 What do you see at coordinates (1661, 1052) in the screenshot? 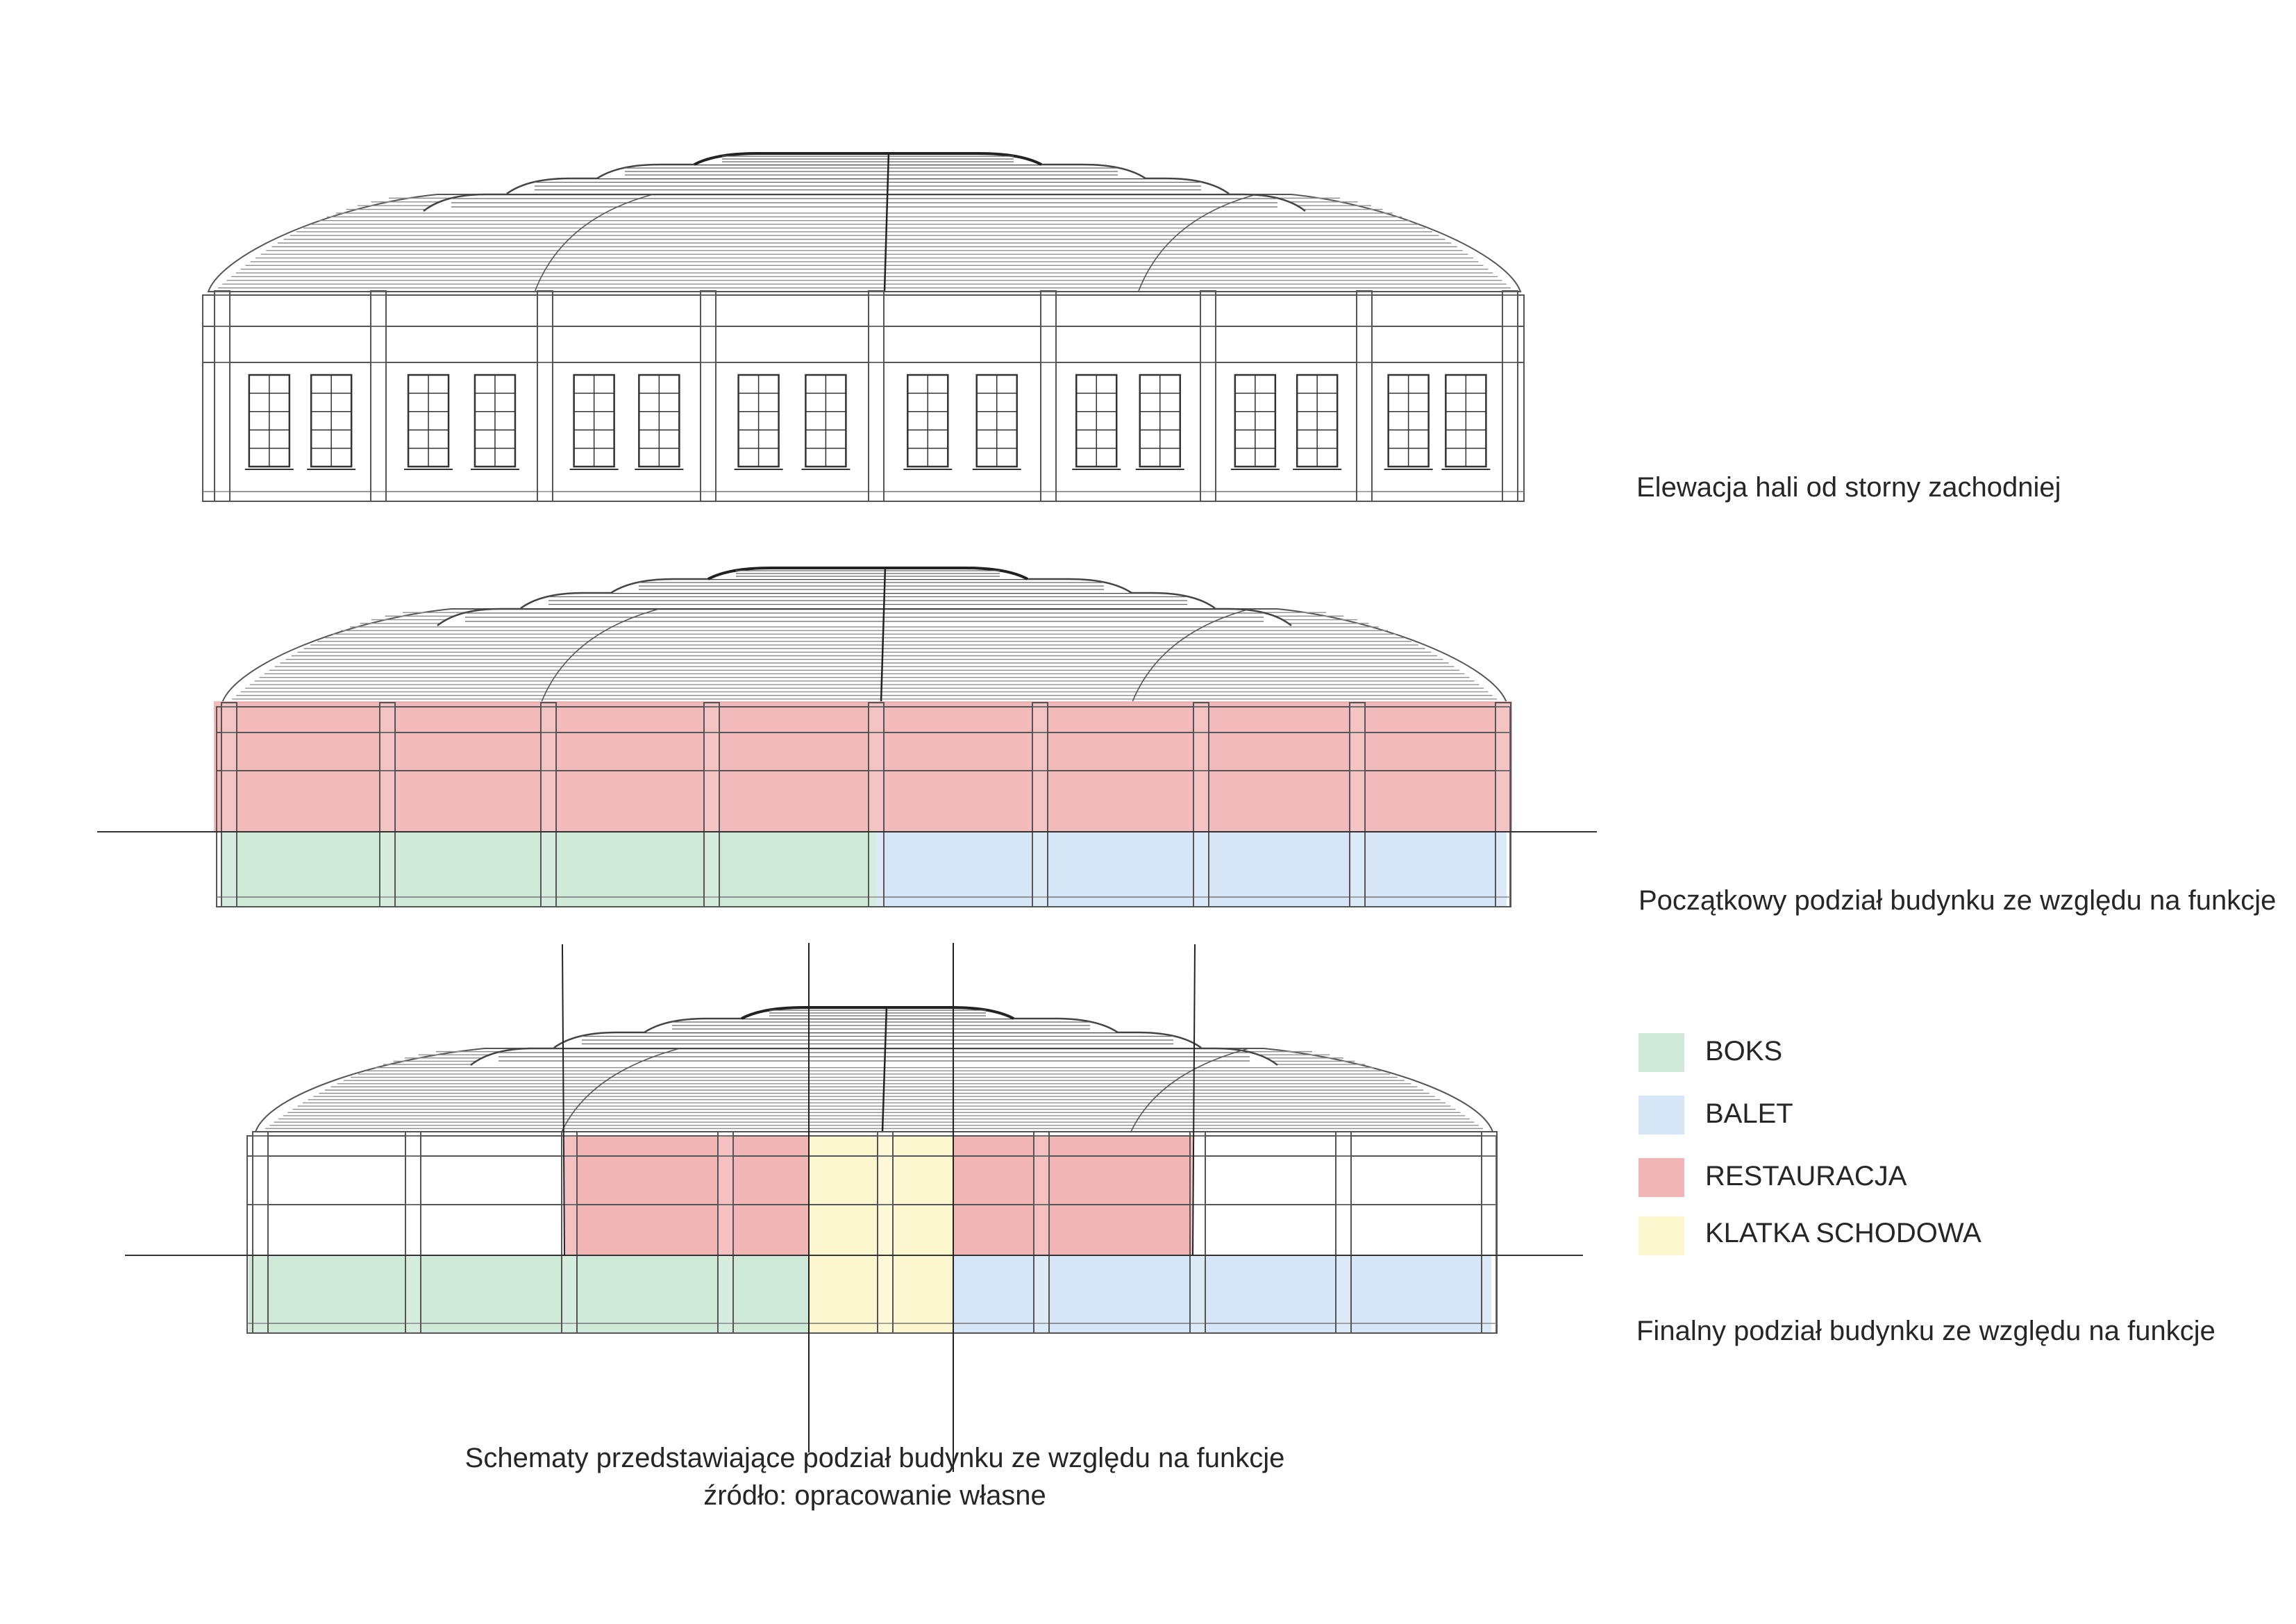
I see `legend-swatch-boks` at bounding box center [1661, 1052].